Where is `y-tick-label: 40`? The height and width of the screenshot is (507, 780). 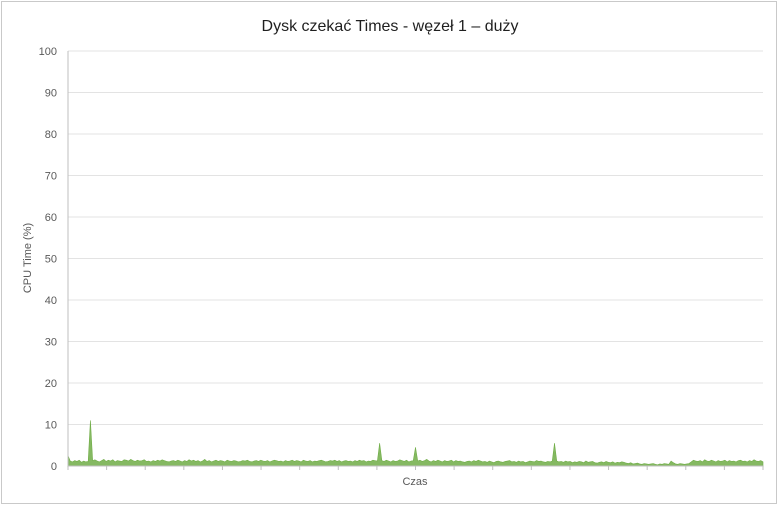 y-tick-label: 40 is located at coordinates (51, 301).